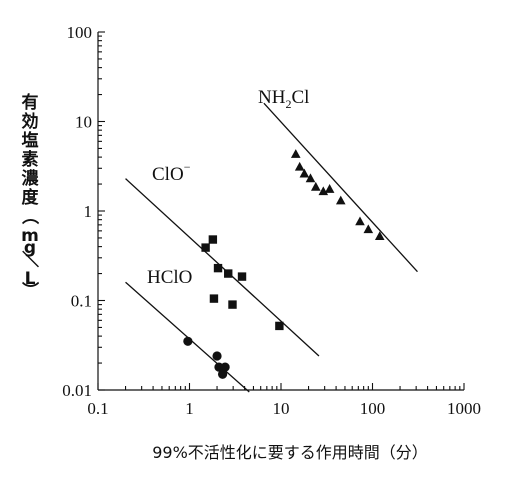 The width and height of the screenshot is (520, 485). Describe the element at coordinates (30, 121) in the screenshot. I see `y-label-char: 効` at that location.